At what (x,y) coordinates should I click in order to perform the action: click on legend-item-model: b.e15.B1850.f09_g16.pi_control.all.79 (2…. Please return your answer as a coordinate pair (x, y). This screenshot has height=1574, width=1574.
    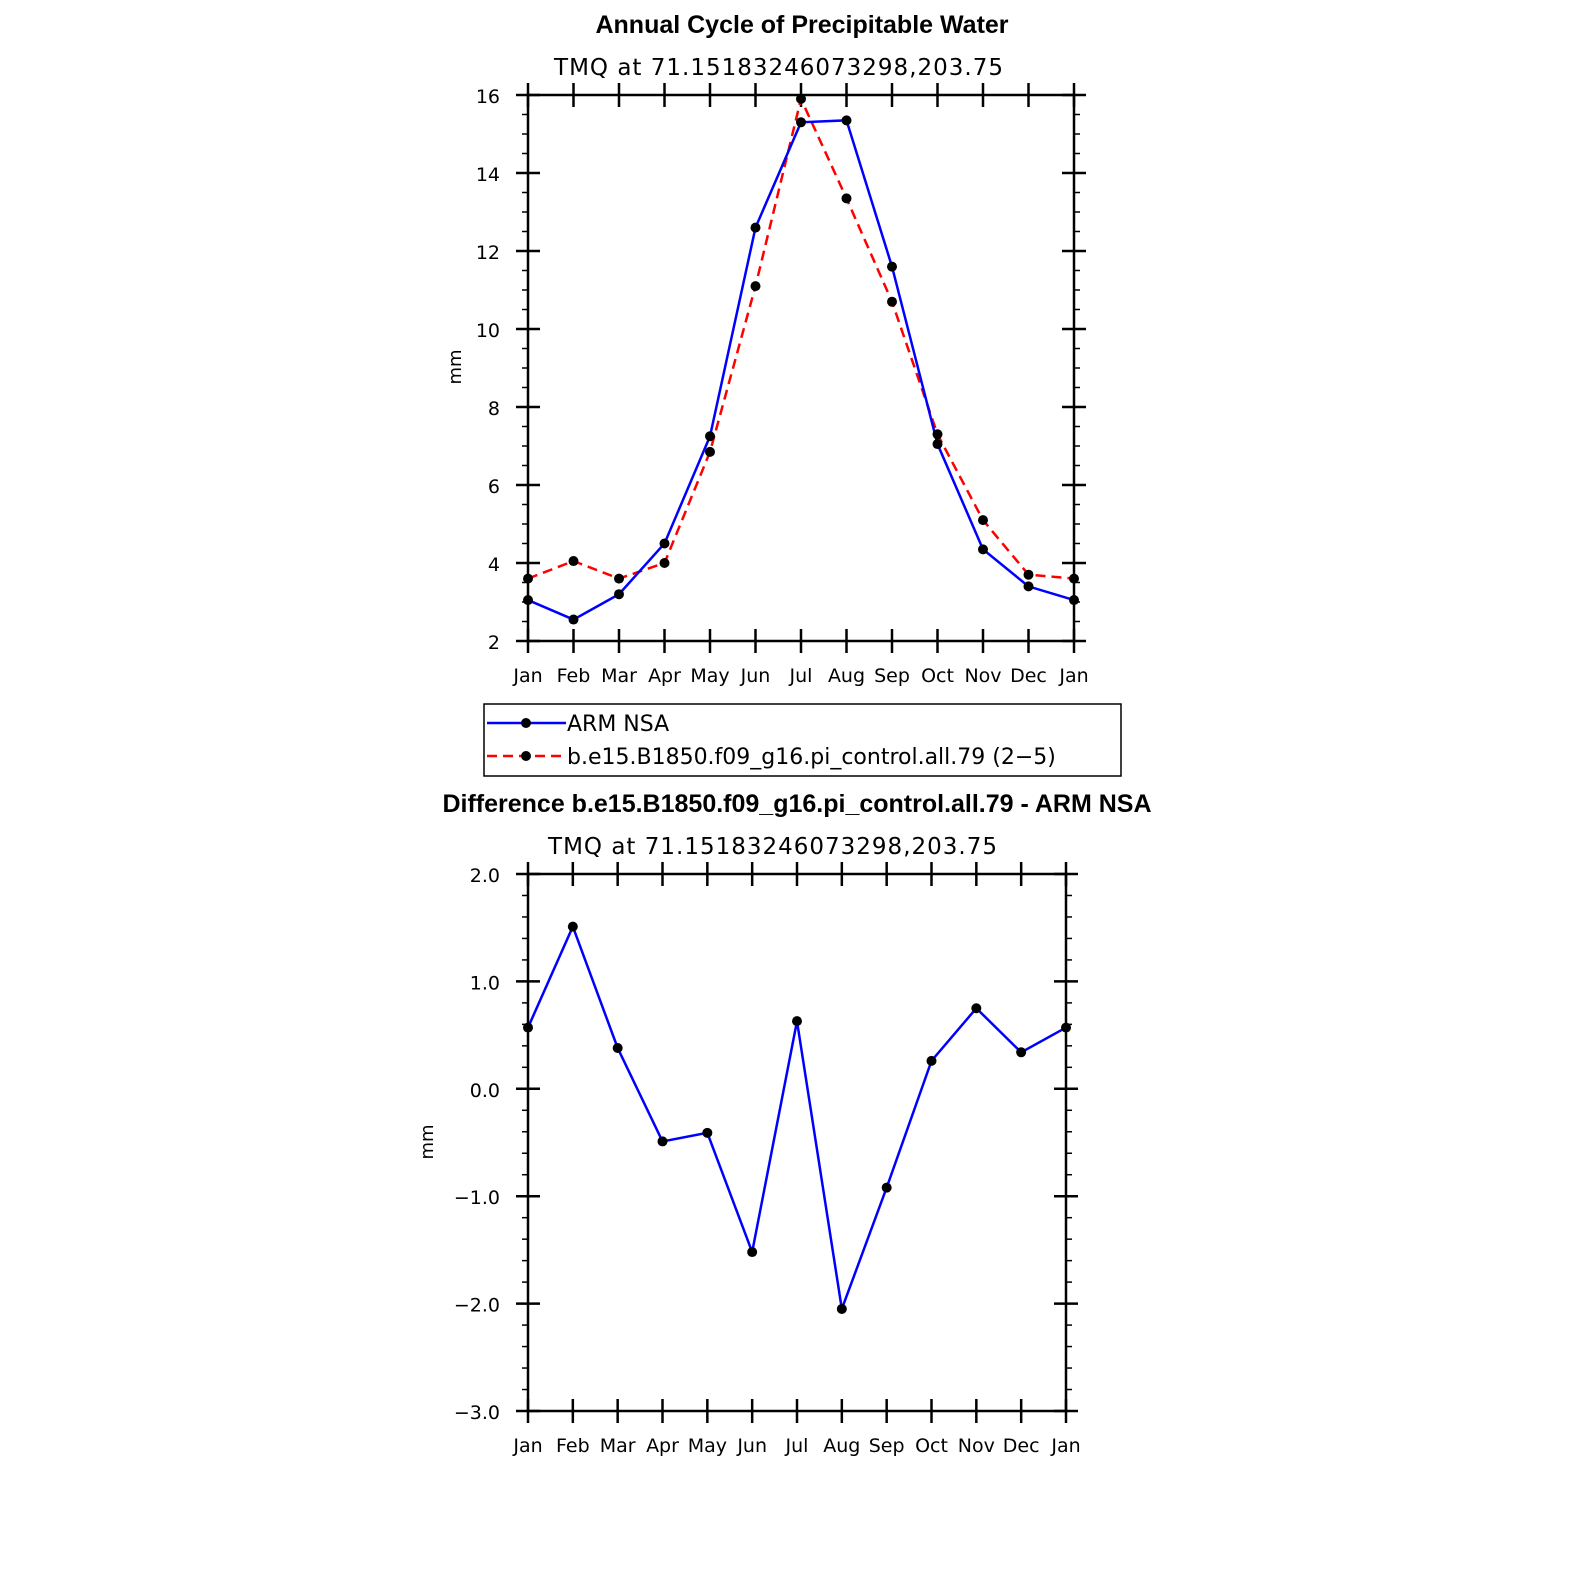
    Looking at the image, I should click on (771, 757).